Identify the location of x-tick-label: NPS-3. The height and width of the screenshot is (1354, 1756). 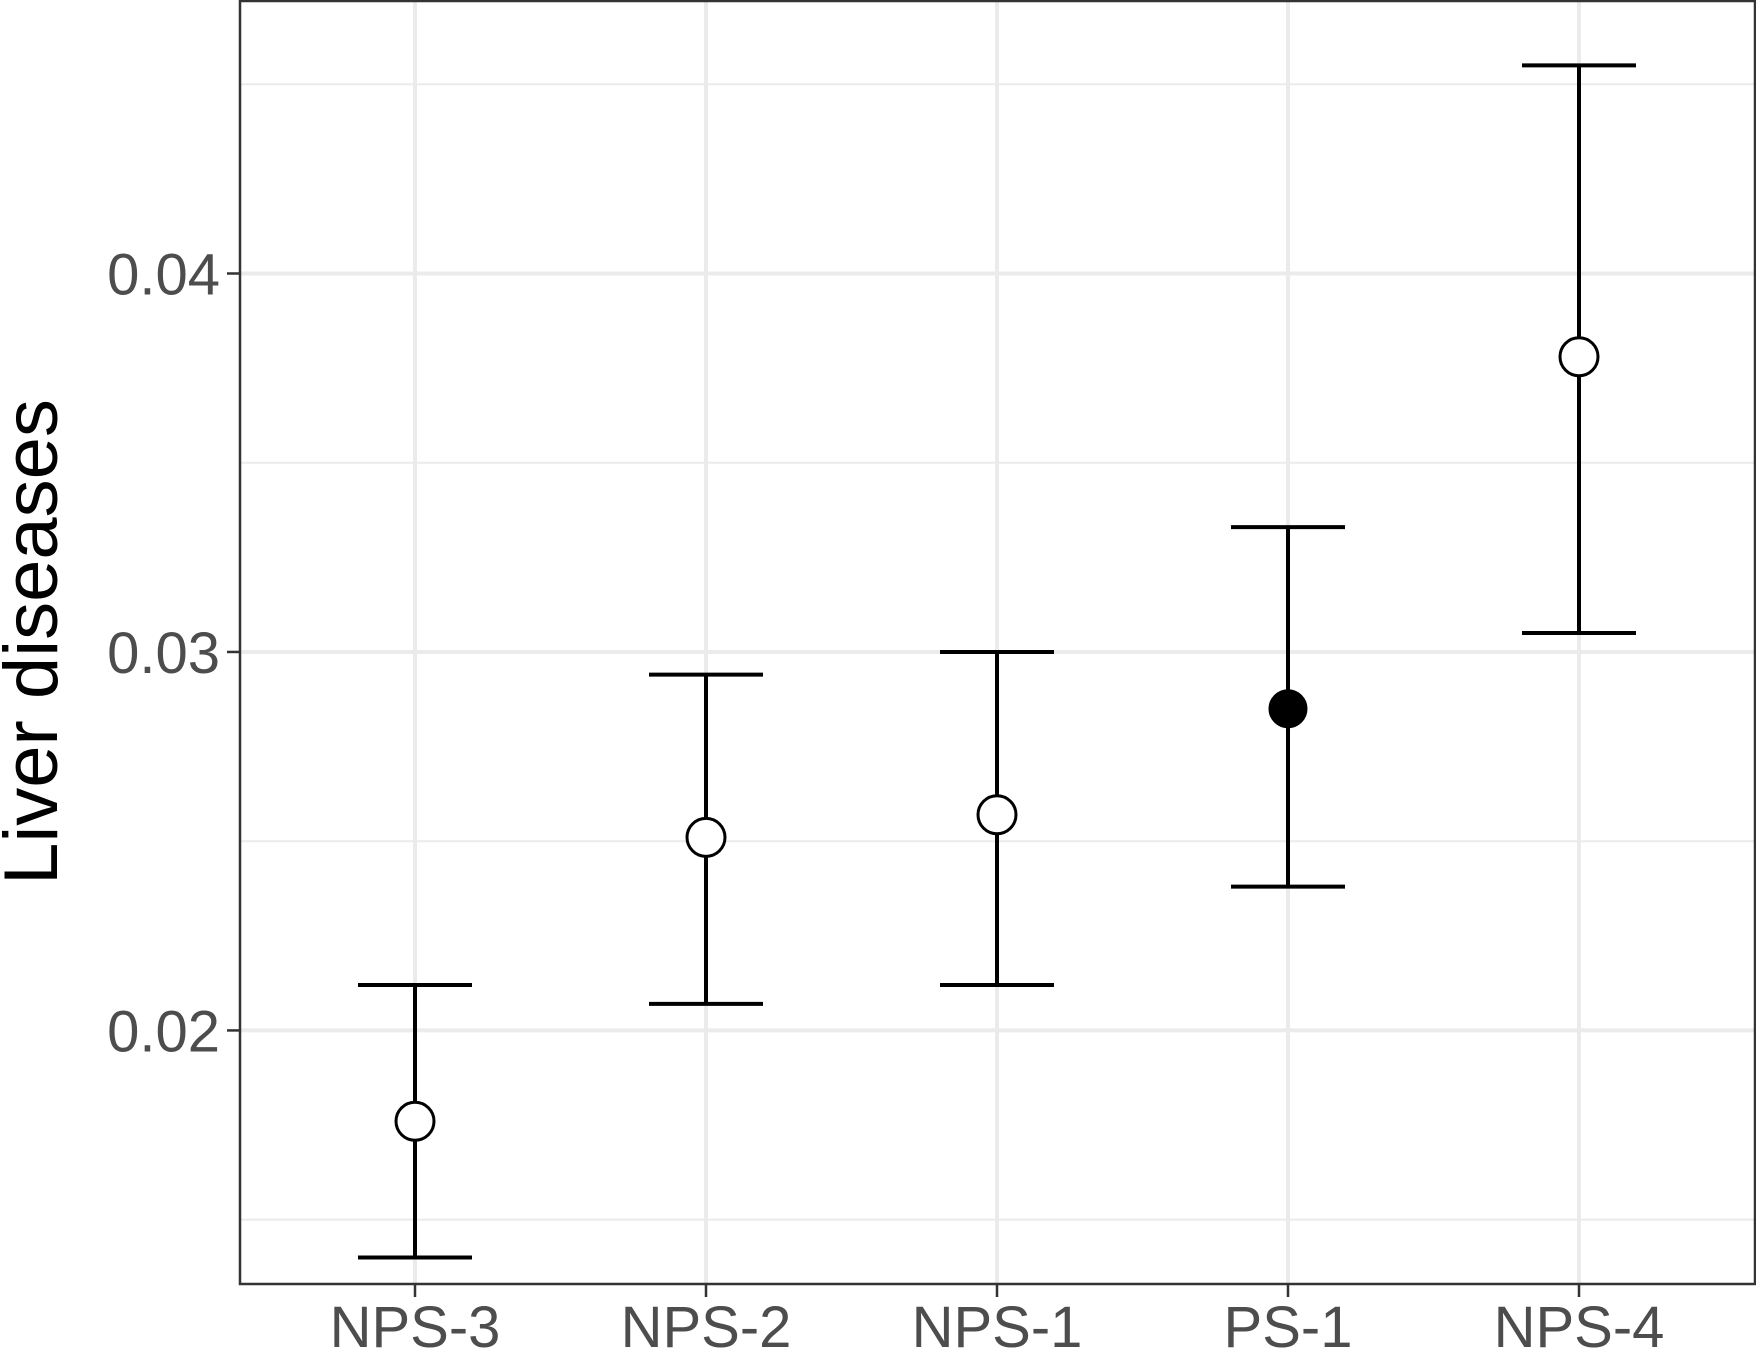
(415, 1324).